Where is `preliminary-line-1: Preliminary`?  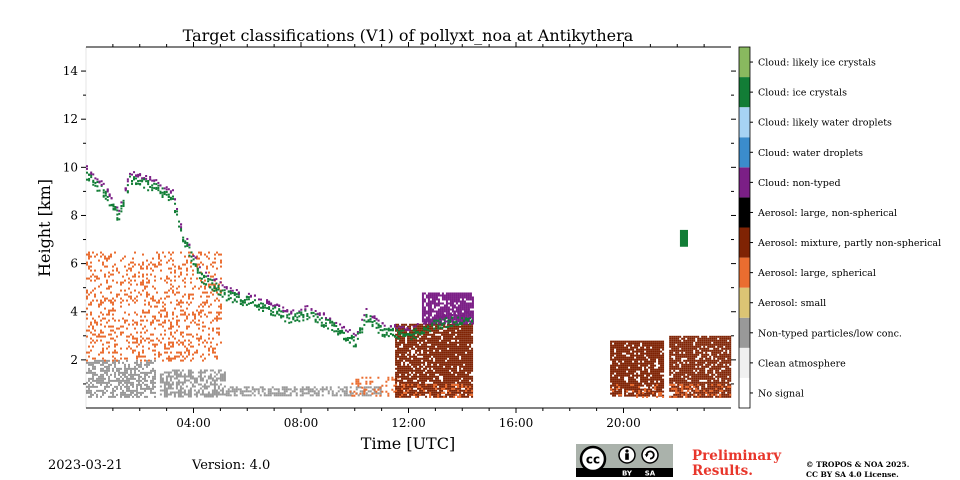
preliminary-line-1: Preliminary is located at coordinates (737, 456).